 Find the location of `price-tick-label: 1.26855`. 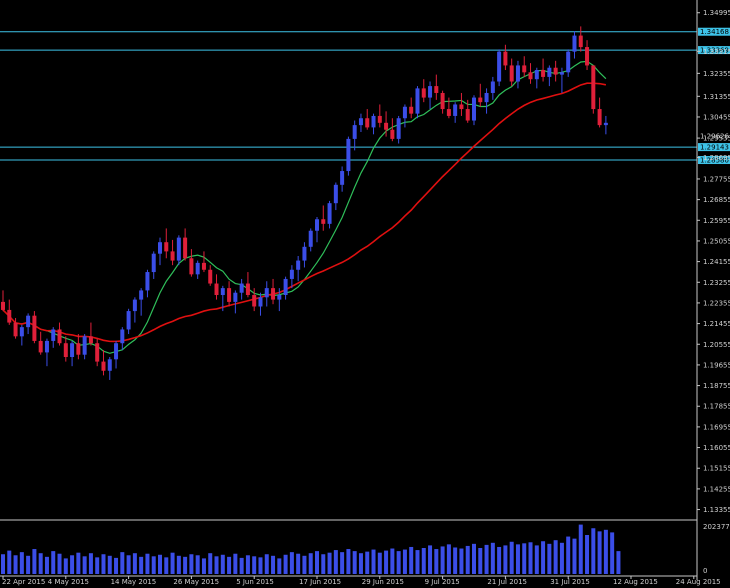

price-tick-label: 1.26855 is located at coordinates (716, 200).